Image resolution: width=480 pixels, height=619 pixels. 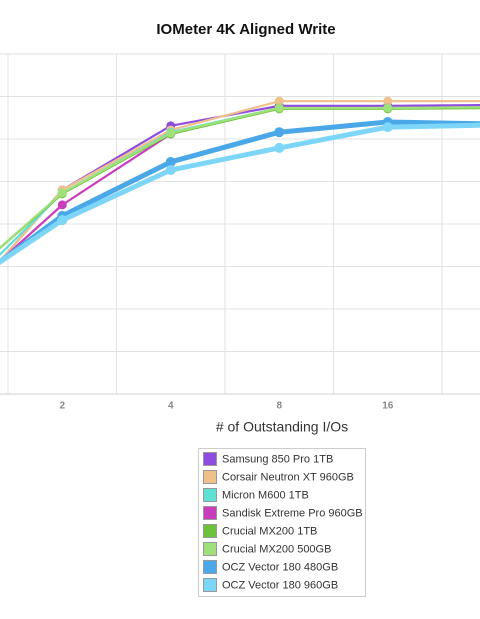 What do you see at coordinates (279, 406) in the screenshot?
I see `x-tick-label: 8` at bounding box center [279, 406].